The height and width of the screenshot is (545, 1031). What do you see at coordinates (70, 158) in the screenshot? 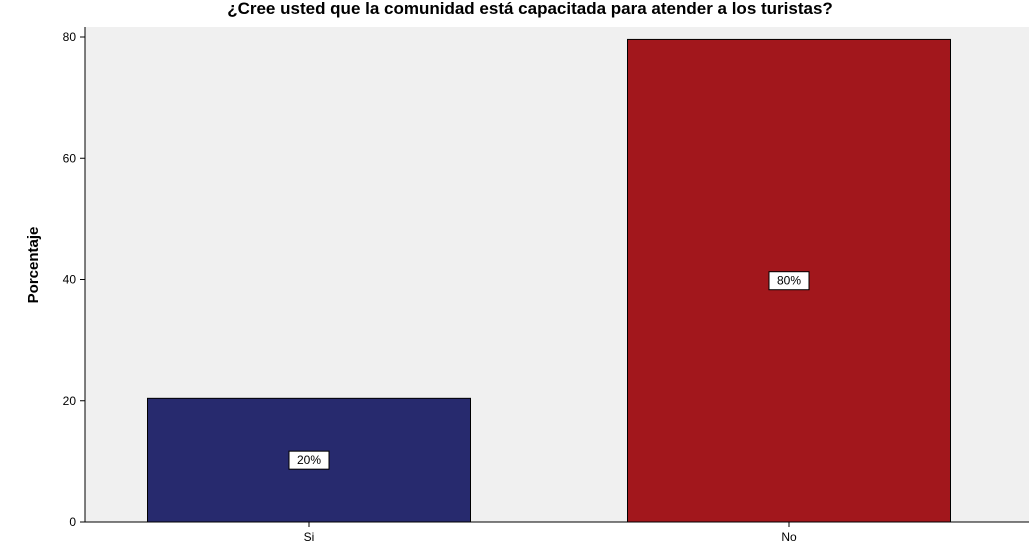
I see `y-tick-label: 60` at bounding box center [70, 158].